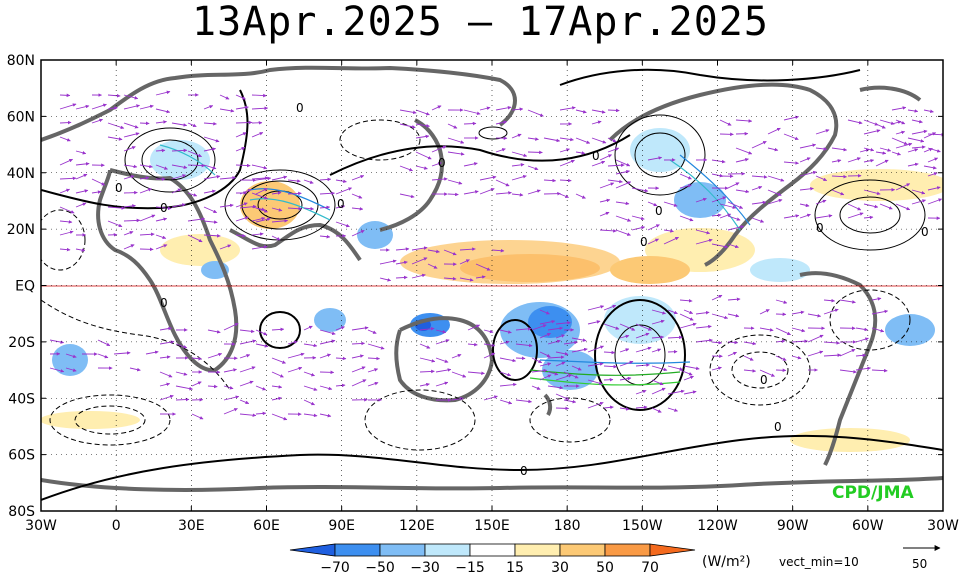 This screenshot has height=575, width=961. What do you see at coordinates (279, 103) in the screenshot?
I see `coast-eurasia-north` at bounding box center [279, 103].